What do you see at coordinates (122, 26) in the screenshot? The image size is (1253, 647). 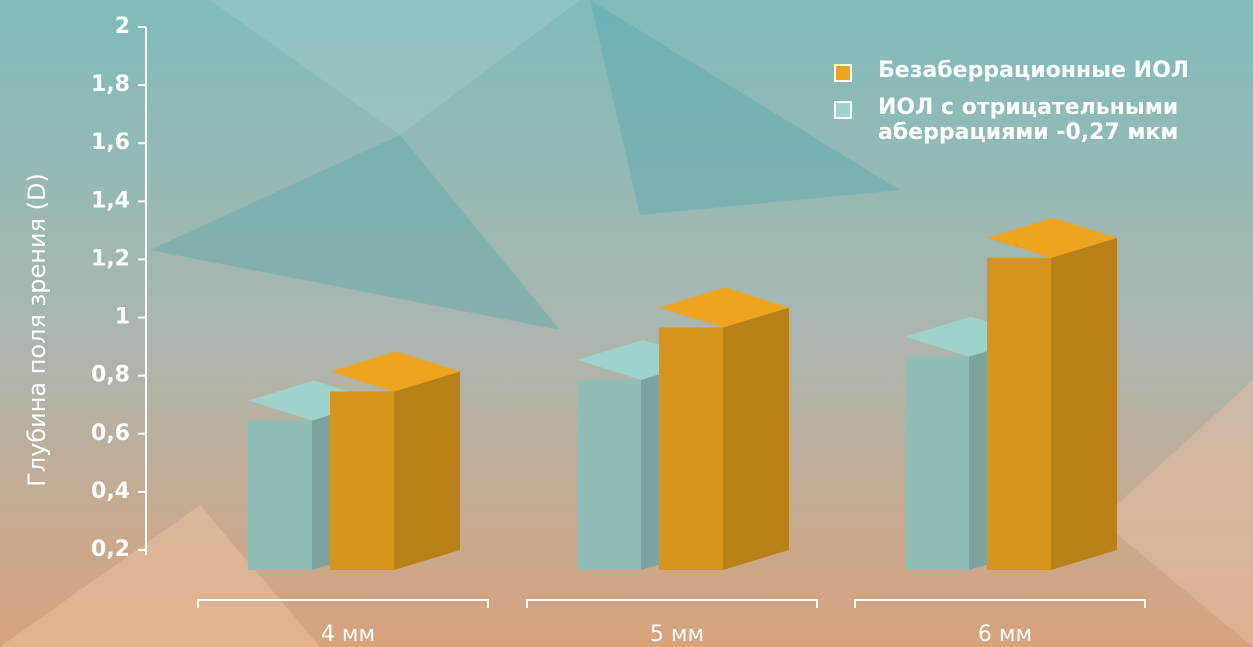 I see `y-tick-label: 2` at bounding box center [122, 26].